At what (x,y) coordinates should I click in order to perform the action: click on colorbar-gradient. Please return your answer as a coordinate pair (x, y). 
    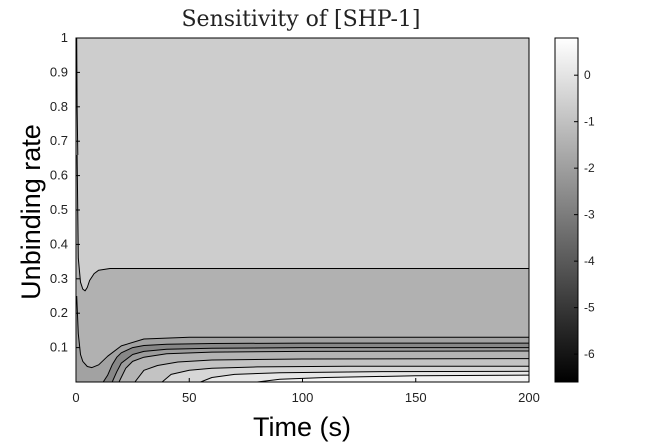
    Looking at the image, I should click on (566, 210).